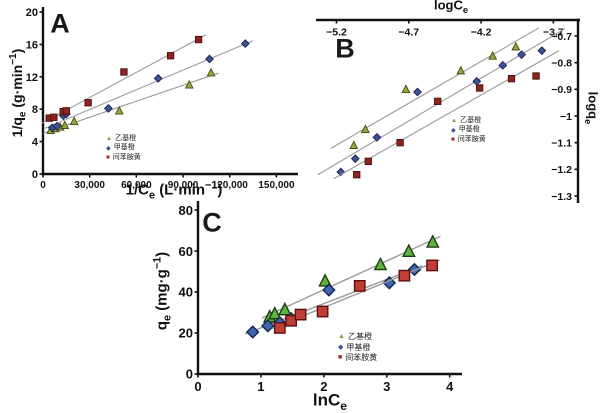 This screenshot has width=600, height=413. I want to click on chart-c-legend: ▲ 乙基橙 ◆ 甲基橙 ■ 间苯胺黄, so click(357, 347).